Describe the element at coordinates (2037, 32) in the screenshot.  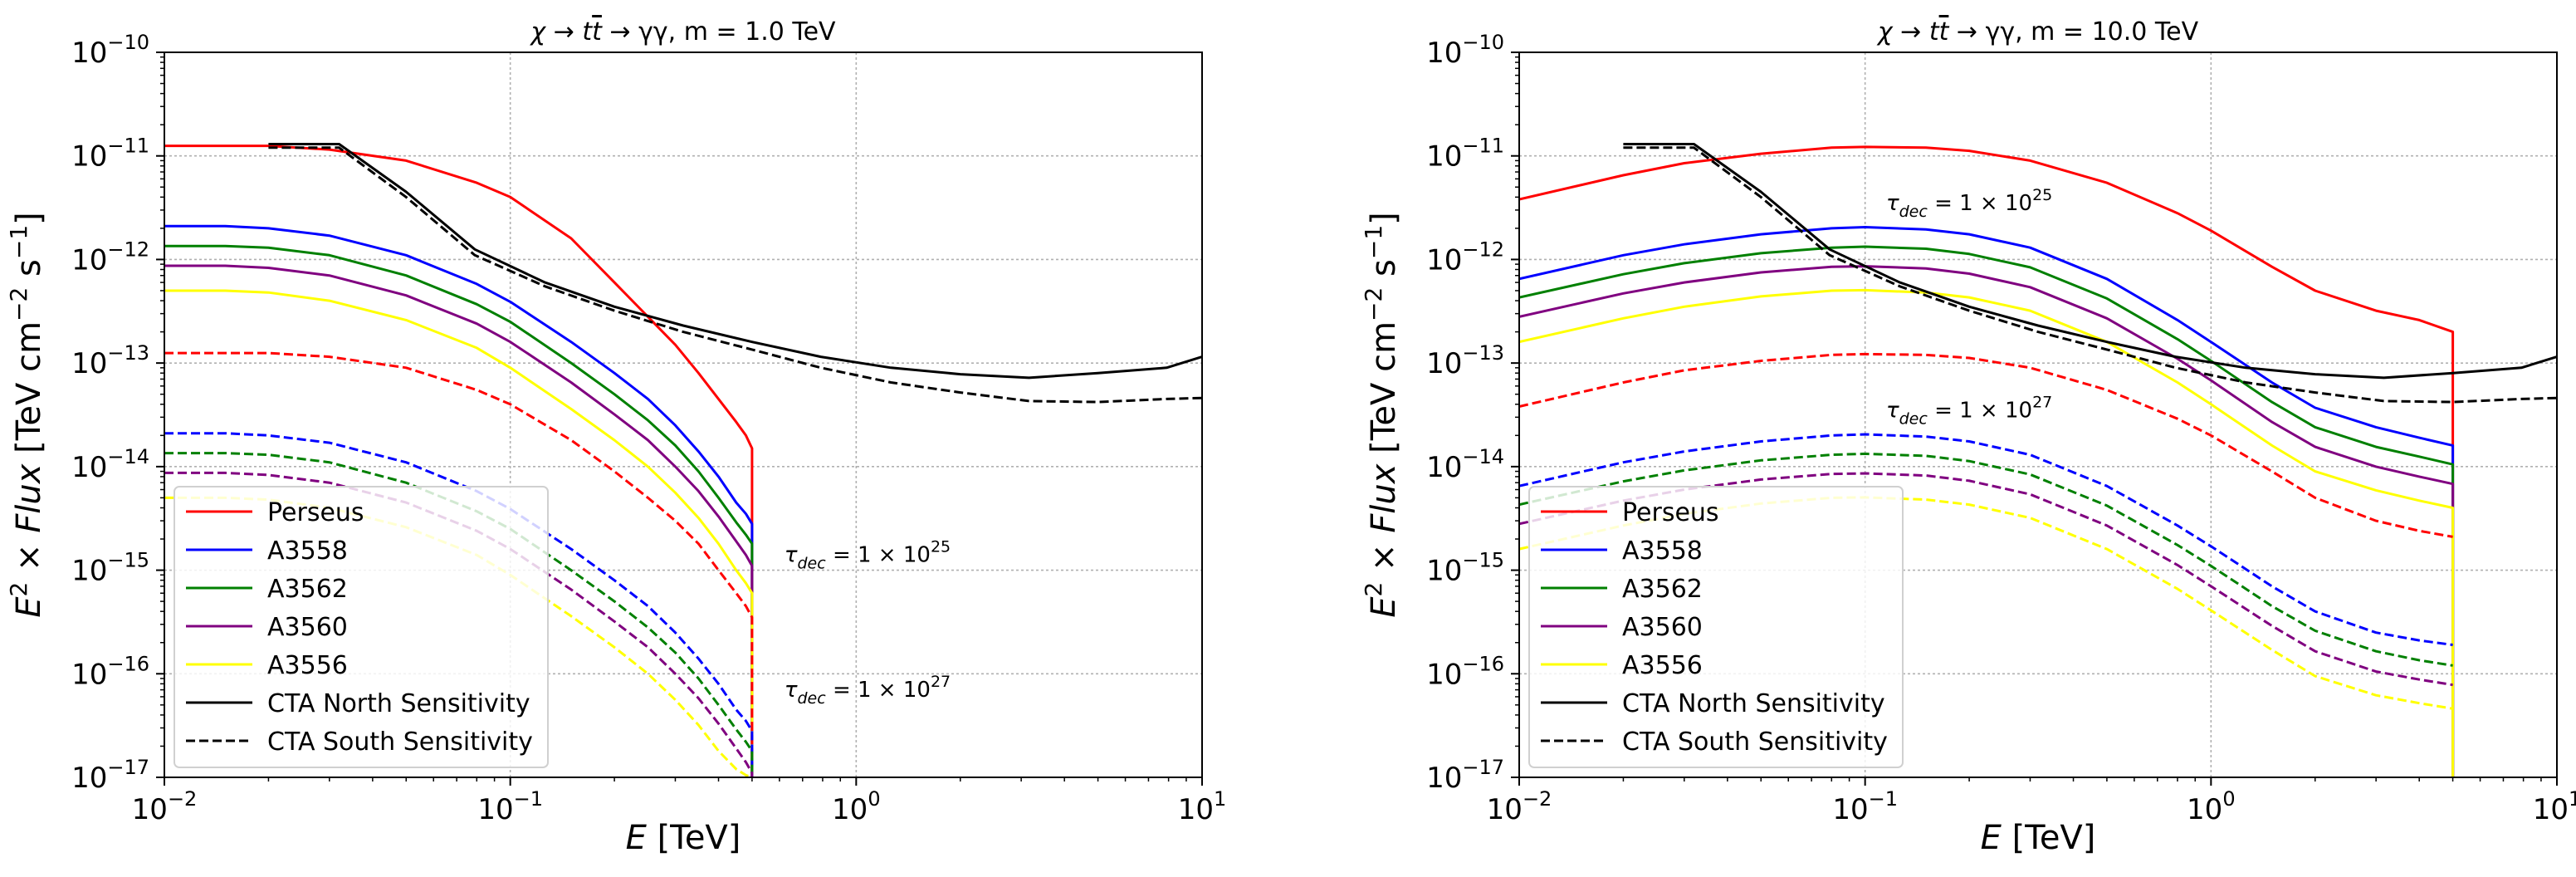
I see `chart-title: χ → tt → γγ, m = 10.0 TeV` at that location.